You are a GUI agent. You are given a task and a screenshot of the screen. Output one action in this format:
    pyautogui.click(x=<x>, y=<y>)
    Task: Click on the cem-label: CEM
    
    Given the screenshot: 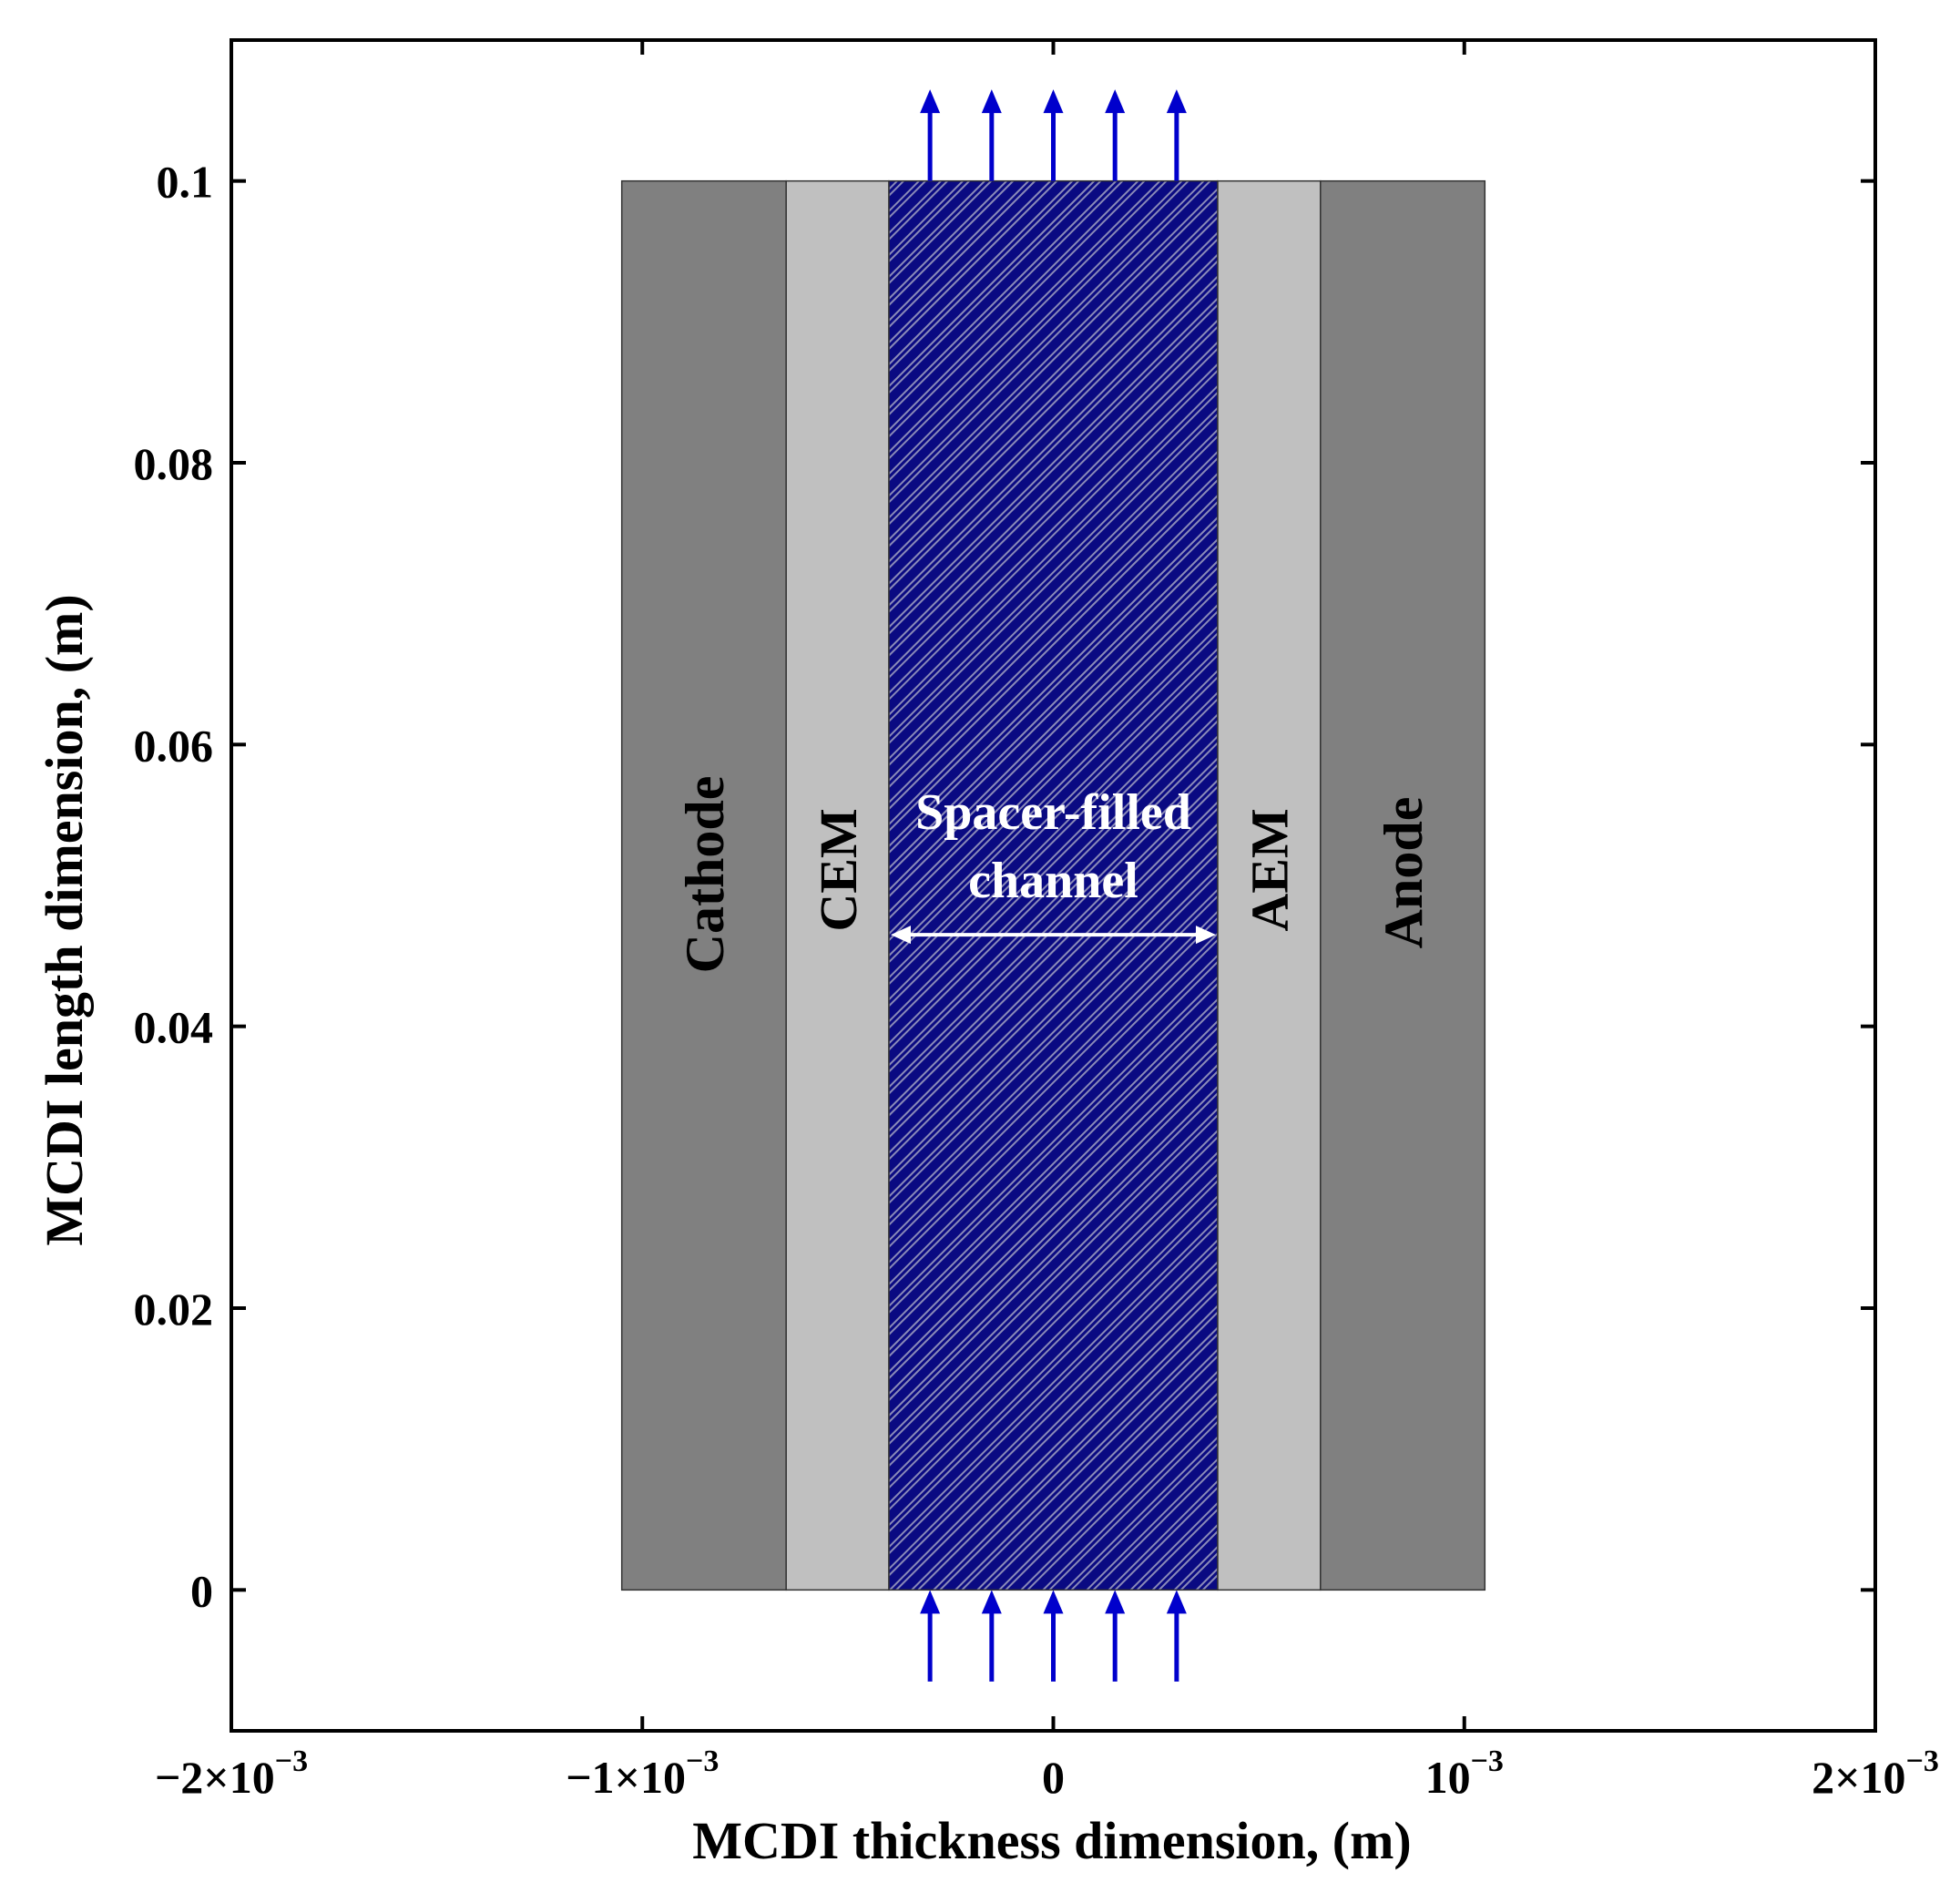 What is the action you would take?
    pyautogui.click(x=839, y=869)
    